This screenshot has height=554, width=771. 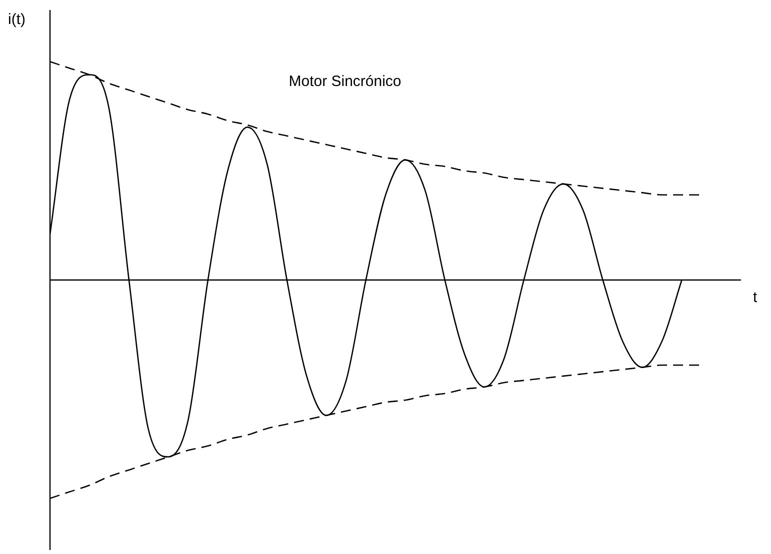 I want to click on x-axis-title: t, so click(x=755, y=297).